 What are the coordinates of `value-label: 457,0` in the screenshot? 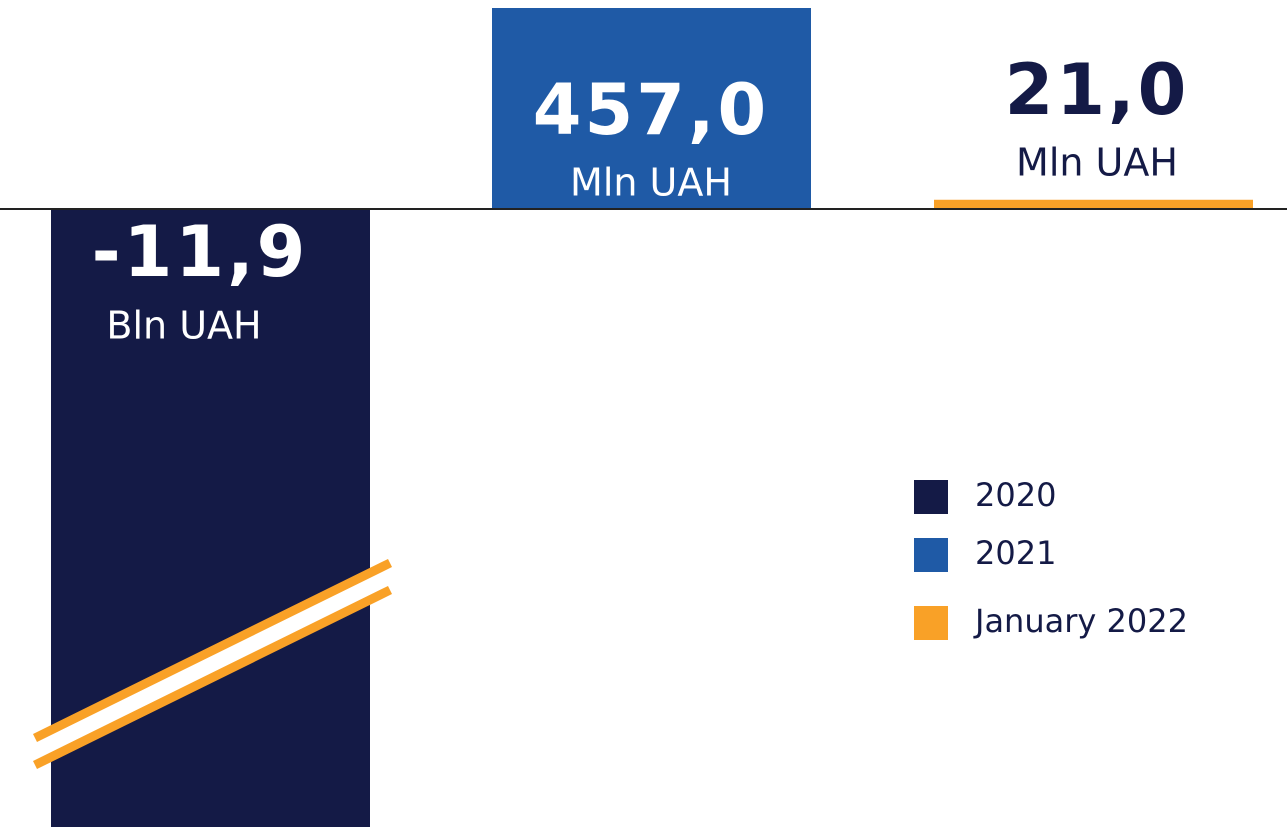 It's located at (651, 110).